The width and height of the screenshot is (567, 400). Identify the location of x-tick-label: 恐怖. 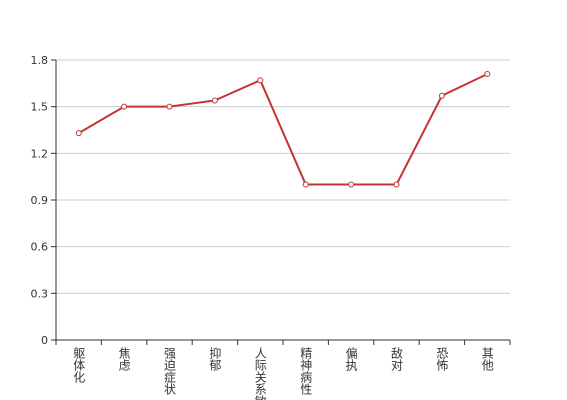
(442, 359).